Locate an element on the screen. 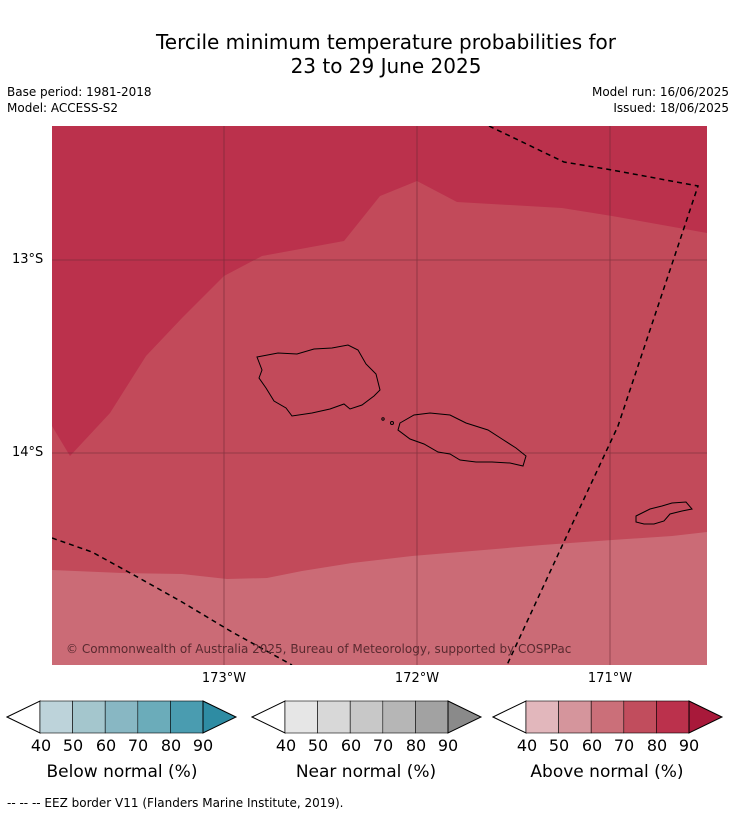  lon-label-171w: 171°W is located at coordinates (610, 678).